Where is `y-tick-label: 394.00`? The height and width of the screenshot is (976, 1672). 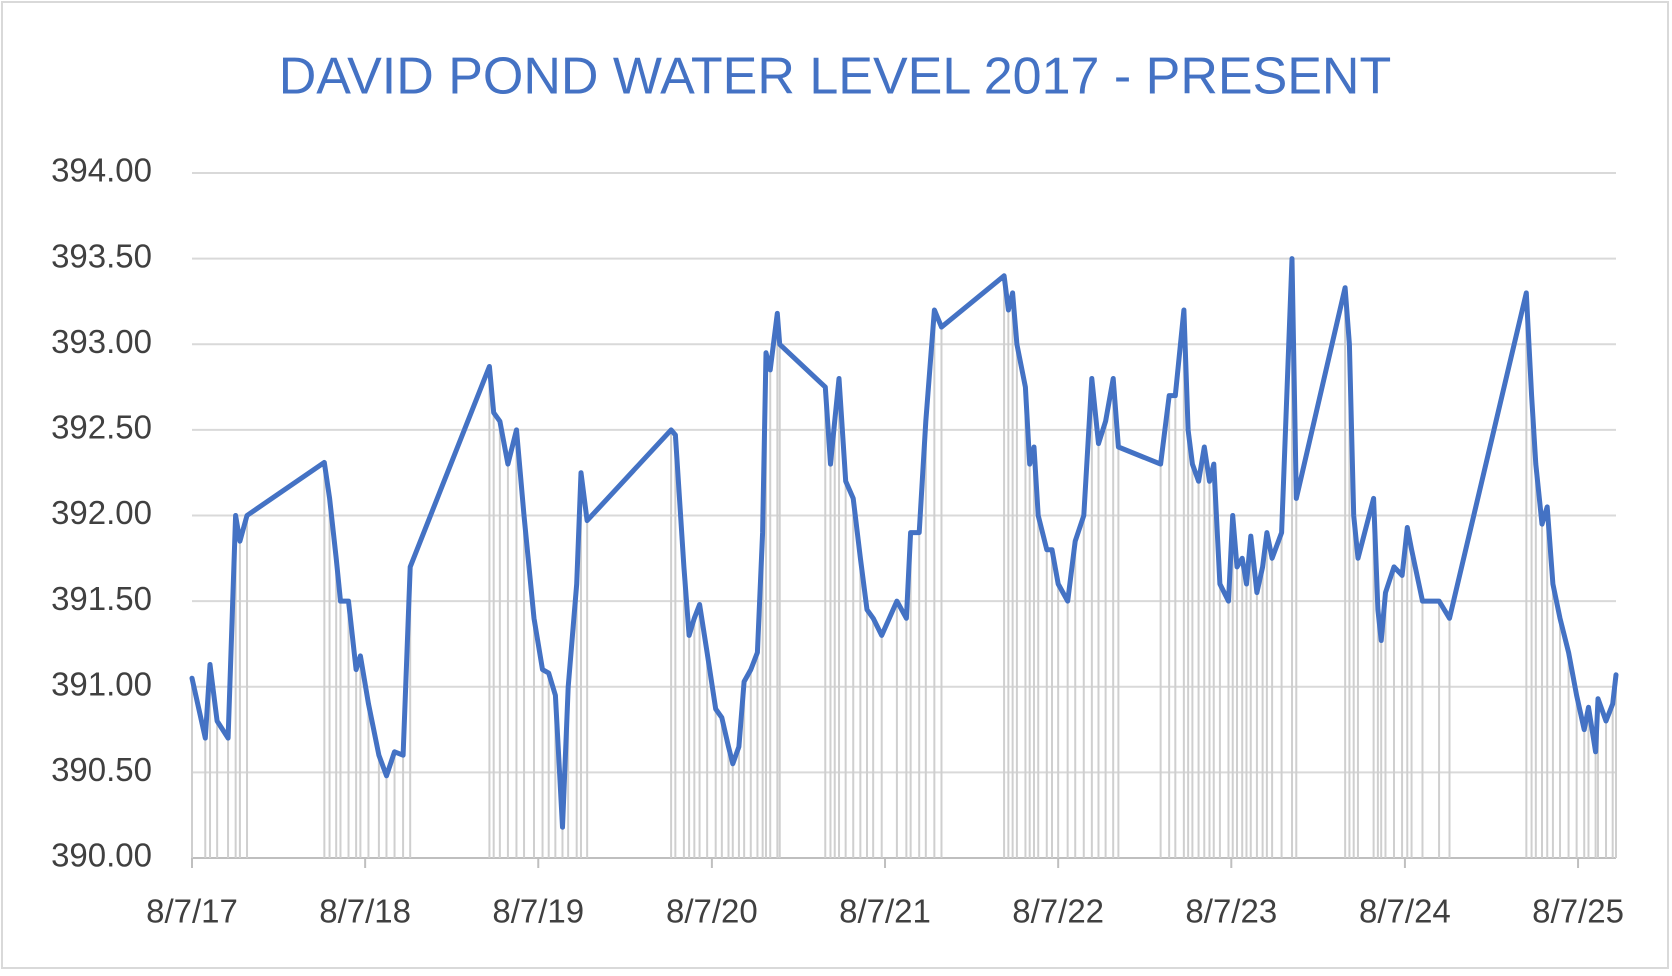
y-tick-label: 394.00 is located at coordinates (101, 170).